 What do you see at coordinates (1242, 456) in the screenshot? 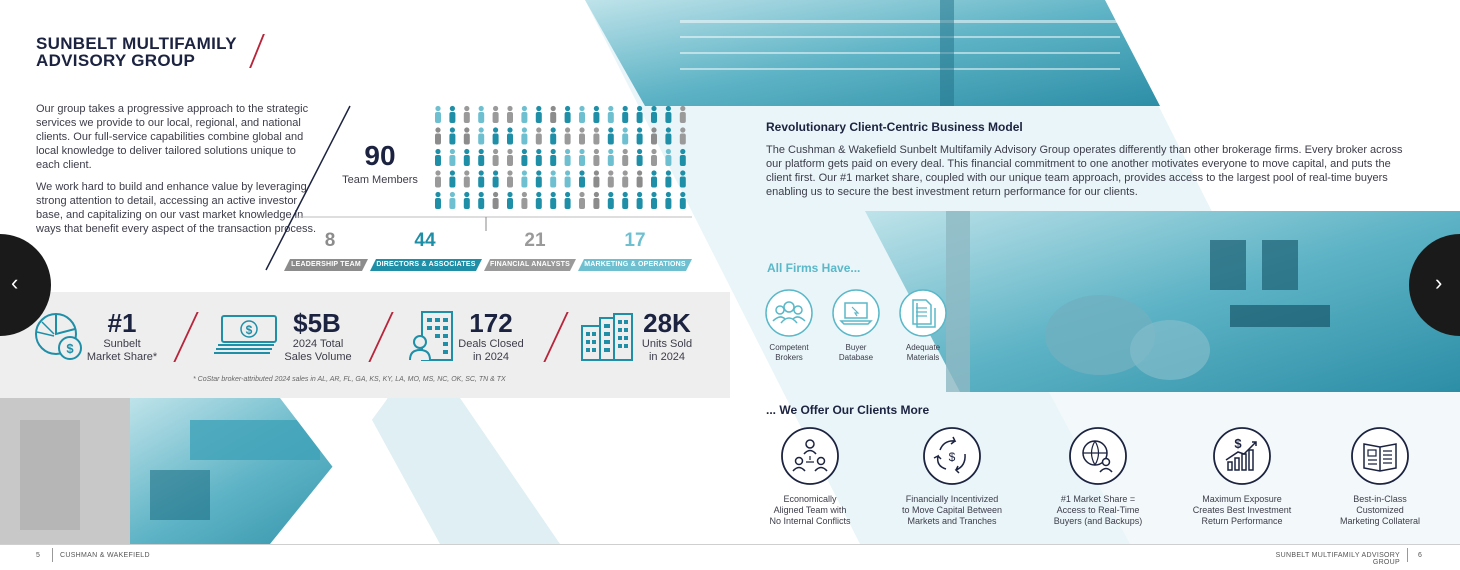
I see `growth-chart-icon: $` at bounding box center [1242, 456].